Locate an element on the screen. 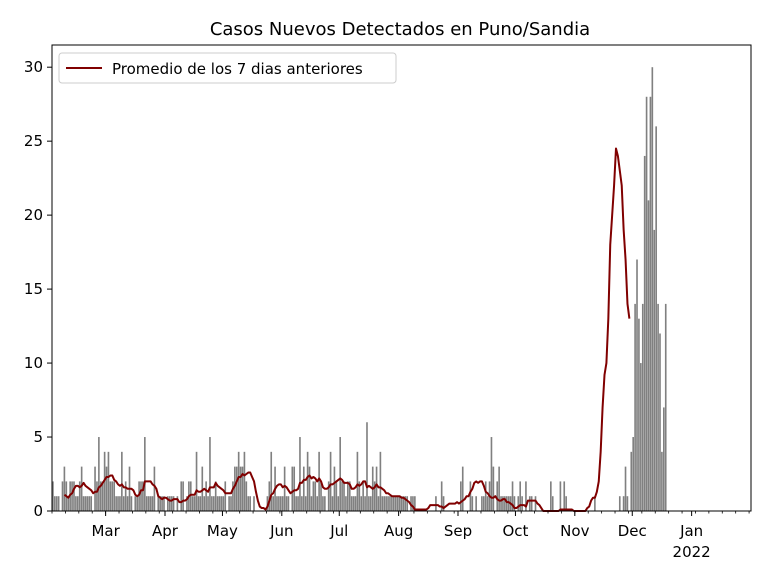 The width and height of the screenshot is (768, 580). y-tick-label: 0 is located at coordinates (38, 511).